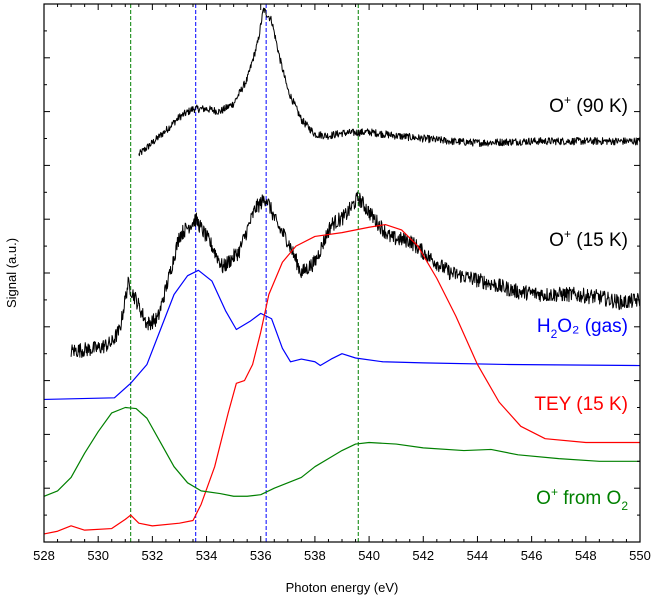 The height and width of the screenshot is (601, 671). I want to click on x-tick-label: 528, so click(44, 555).